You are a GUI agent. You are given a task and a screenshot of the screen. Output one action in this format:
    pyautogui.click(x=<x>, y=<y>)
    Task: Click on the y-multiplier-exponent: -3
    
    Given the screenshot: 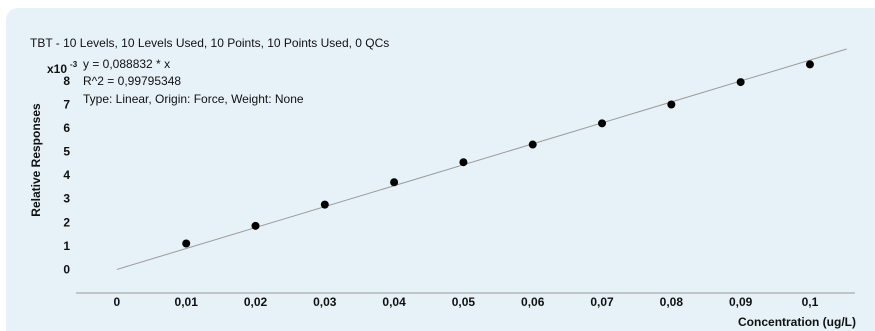 What is the action you would take?
    pyautogui.click(x=74, y=64)
    